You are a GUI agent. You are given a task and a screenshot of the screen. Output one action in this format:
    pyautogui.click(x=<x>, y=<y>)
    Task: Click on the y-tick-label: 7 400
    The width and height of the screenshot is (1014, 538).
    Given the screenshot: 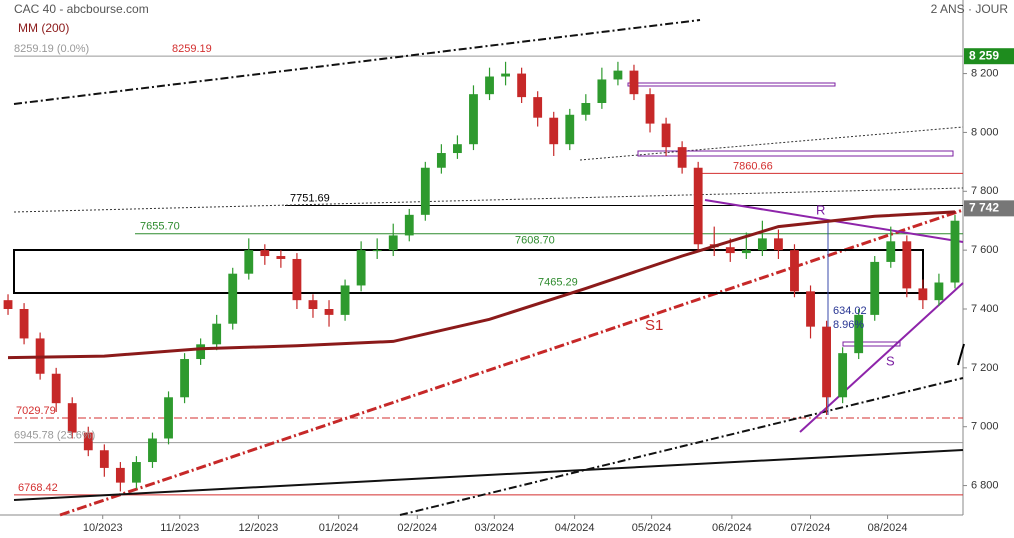 What is the action you would take?
    pyautogui.click(x=985, y=309)
    